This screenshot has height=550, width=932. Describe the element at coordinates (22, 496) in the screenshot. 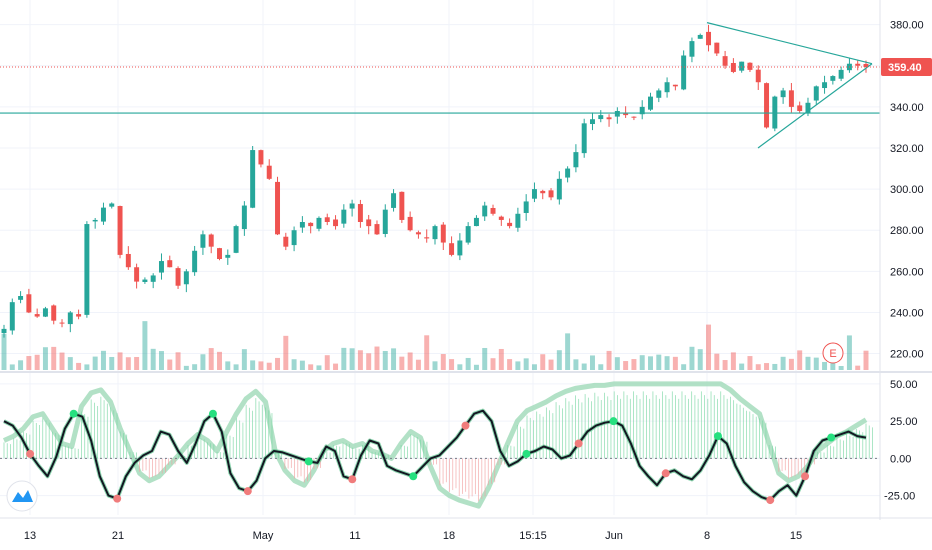

I see `tradingview-logo-icon` at that location.